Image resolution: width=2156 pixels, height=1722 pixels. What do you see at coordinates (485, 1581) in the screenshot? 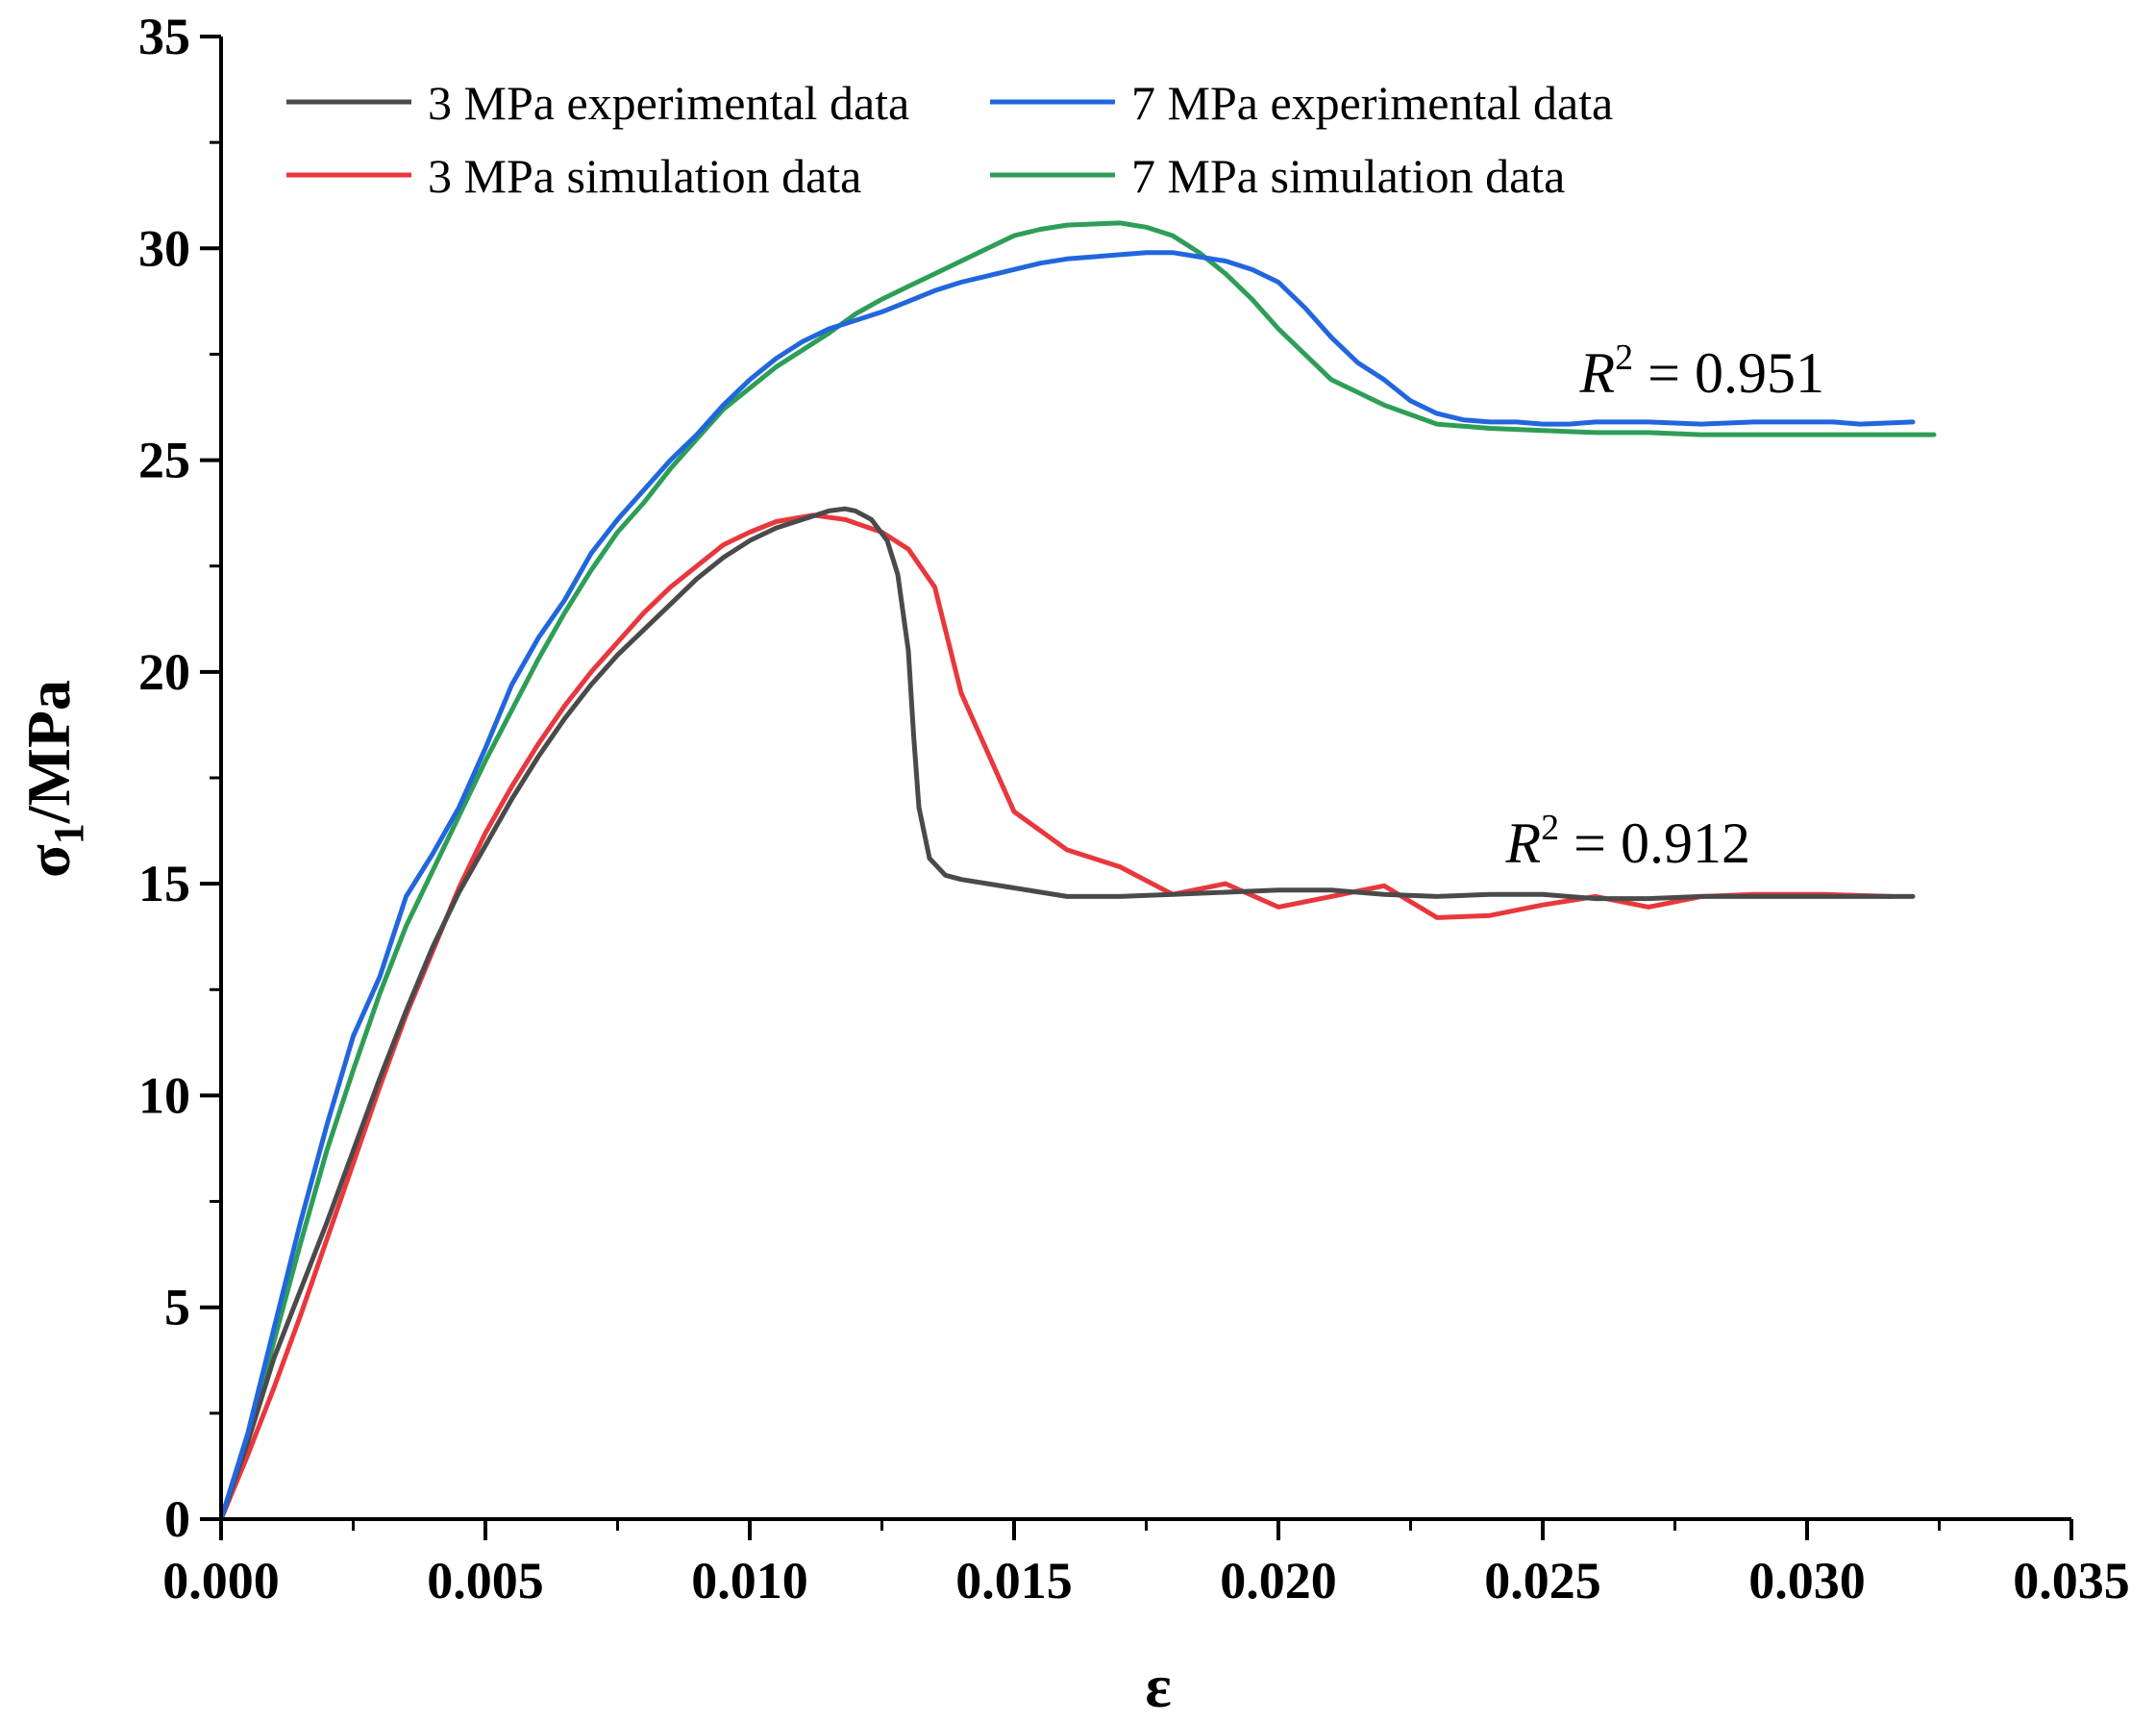
I see `x-tick-label: 0.005` at bounding box center [485, 1581].